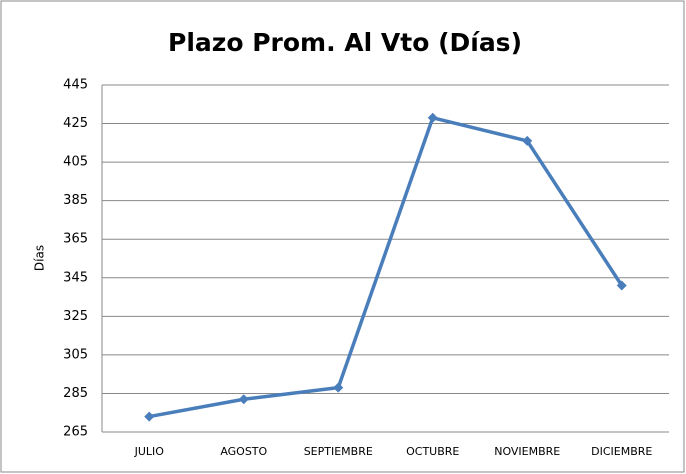 The width and height of the screenshot is (686, 474). I want to click on y-tick-label: 365, so click(75, 239).